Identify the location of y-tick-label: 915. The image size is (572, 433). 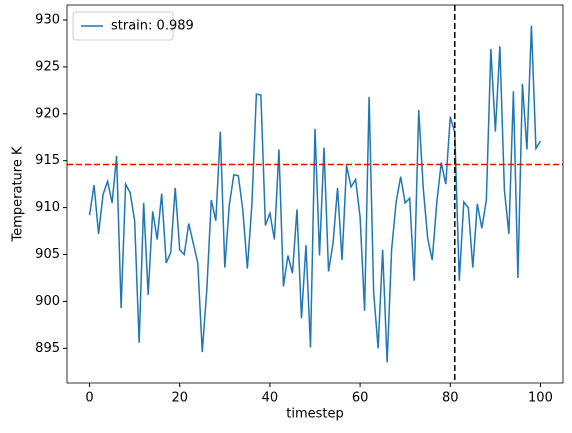
(47, 160).